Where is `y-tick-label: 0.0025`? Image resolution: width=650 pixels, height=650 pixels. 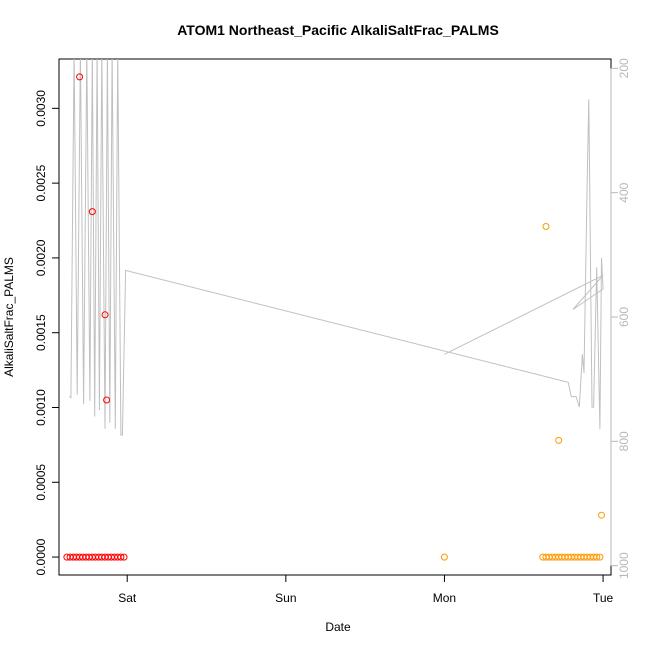
y-tick-label: 0.0025 is located at coordinates (41, 182).